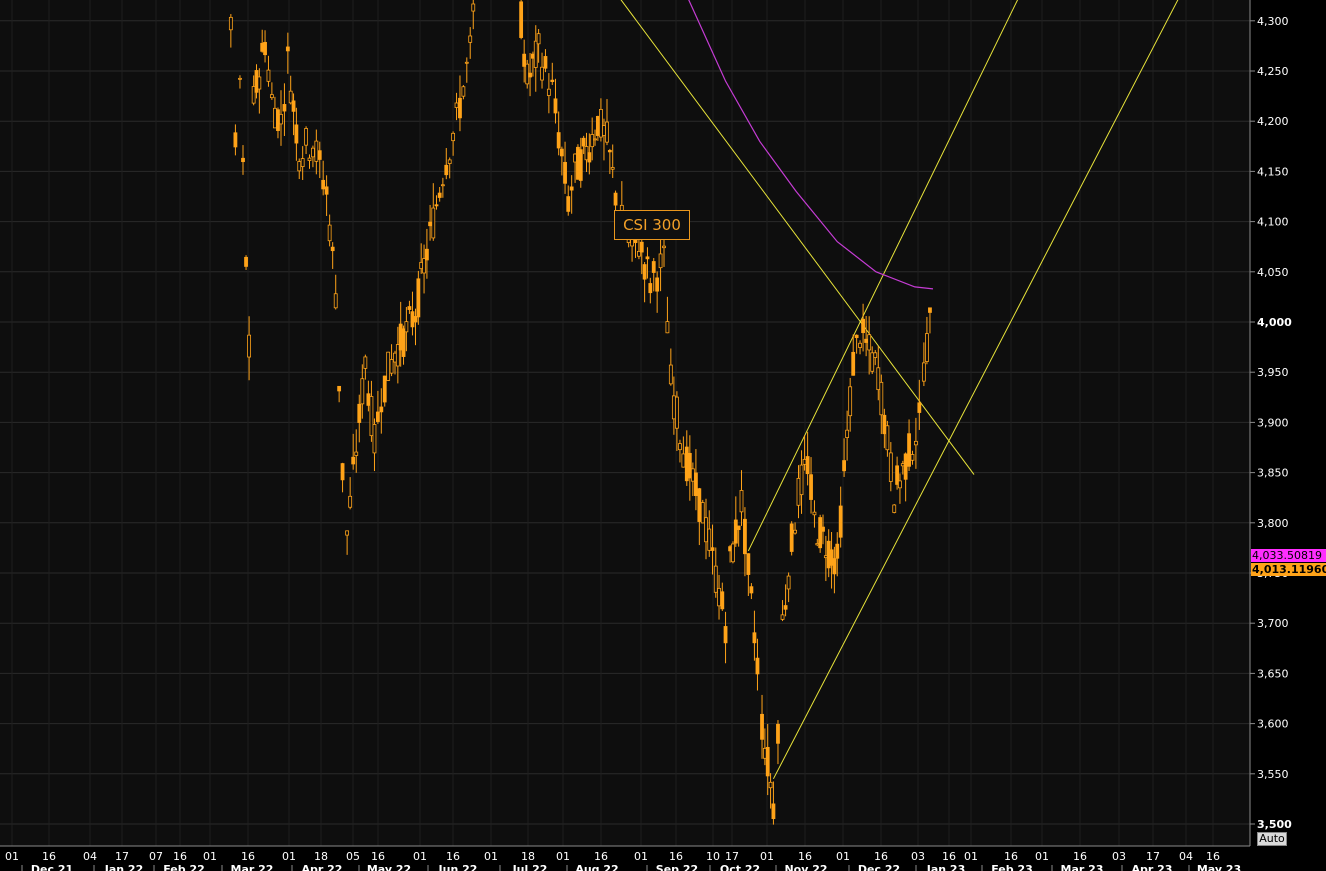 The height and width of the screenshot is (871, 1326). Describe the element at coordinates (1288, 569) in the screenshot. I see `last-price-badge: 4,013.11960` at that location.